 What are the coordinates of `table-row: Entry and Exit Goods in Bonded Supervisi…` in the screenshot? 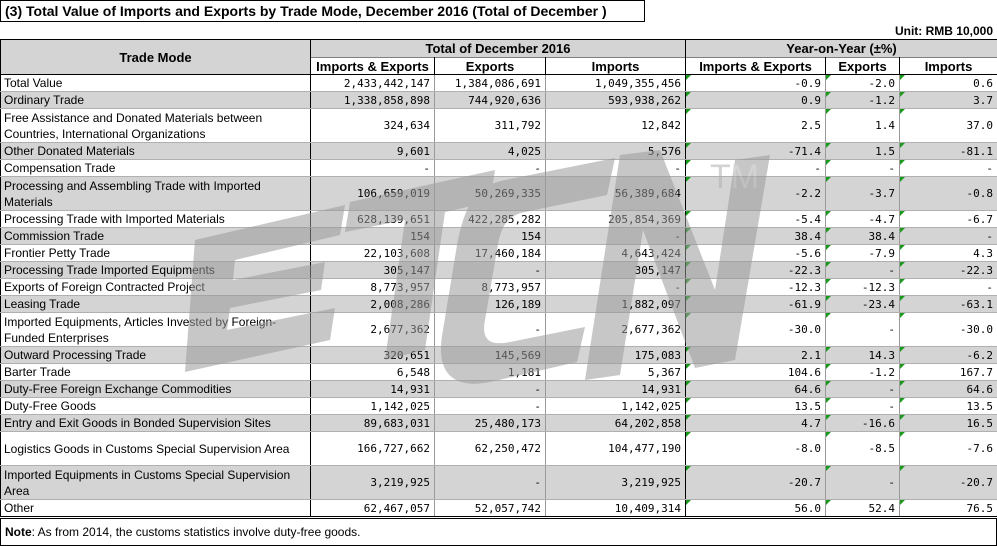 It's located at (498, 423).